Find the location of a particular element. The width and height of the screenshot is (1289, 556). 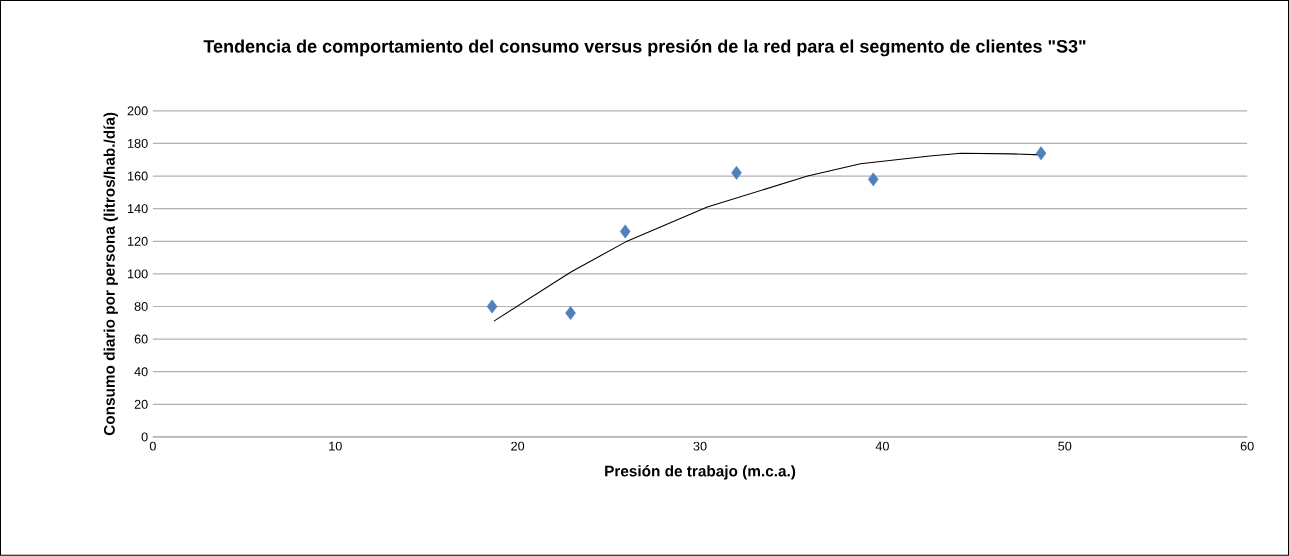

x-tick-label: 20 is located at coordinates (518, 446).